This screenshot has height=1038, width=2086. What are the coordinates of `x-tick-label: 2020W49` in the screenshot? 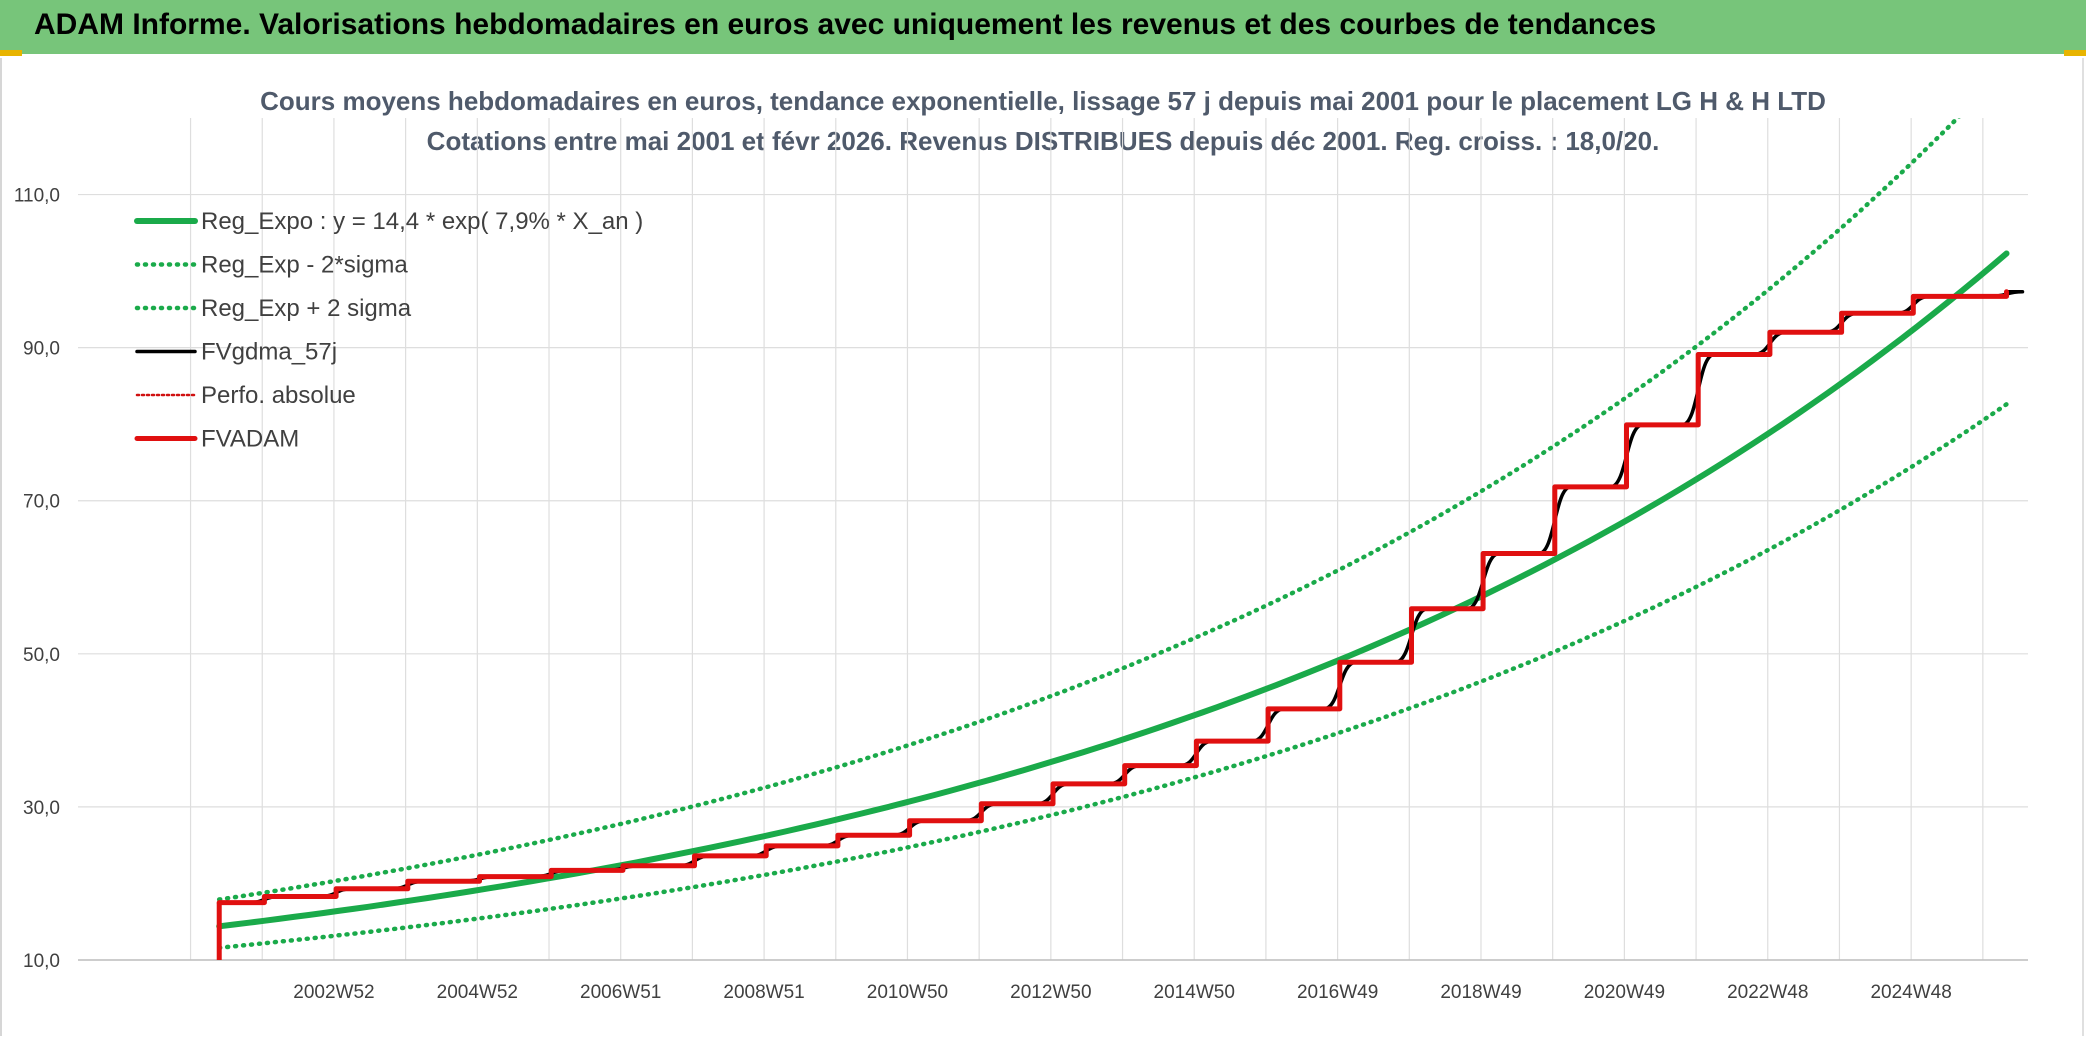 It's located at (1624, 992).